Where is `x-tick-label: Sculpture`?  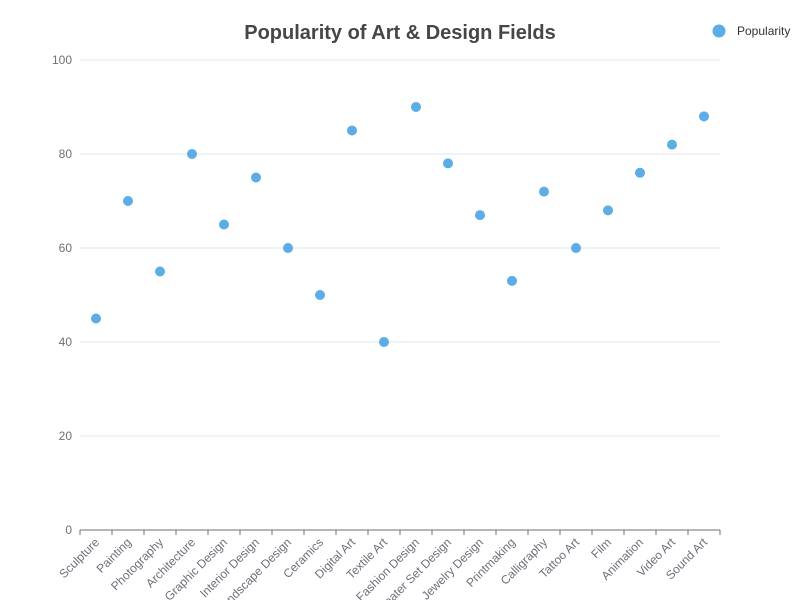 x-tick-label: Sculpture is located at coordinates (79, 558).